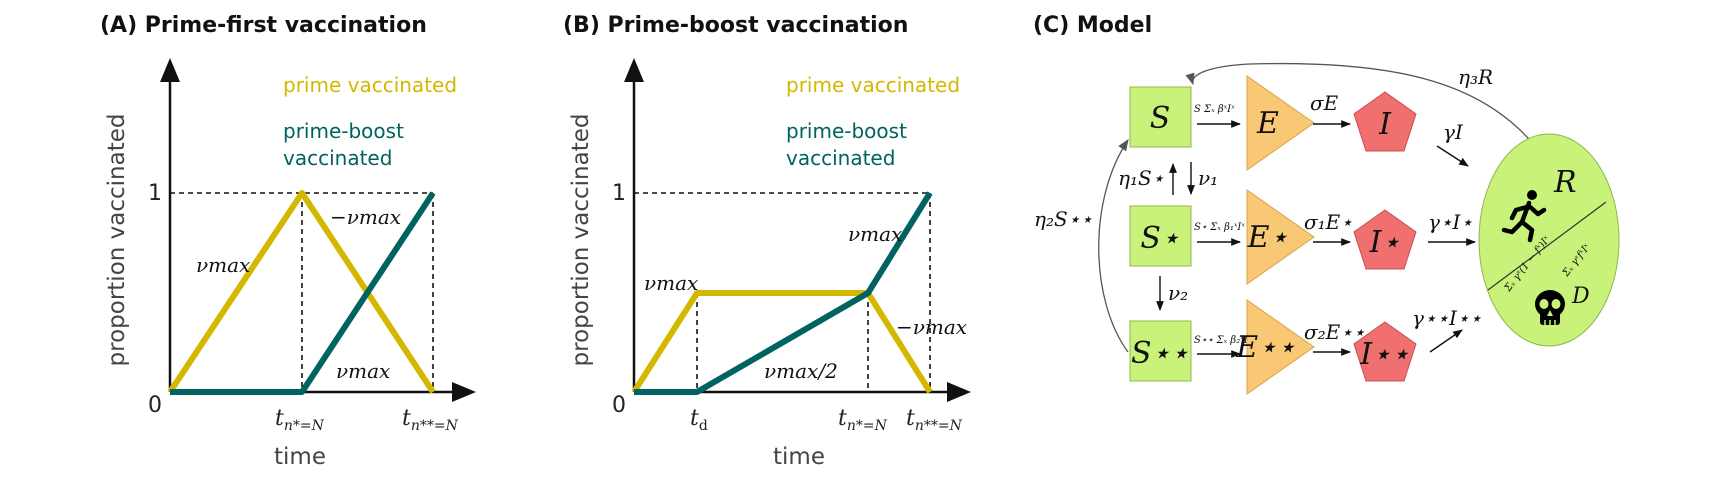  I want to click on node-S, so click(1160, 117).